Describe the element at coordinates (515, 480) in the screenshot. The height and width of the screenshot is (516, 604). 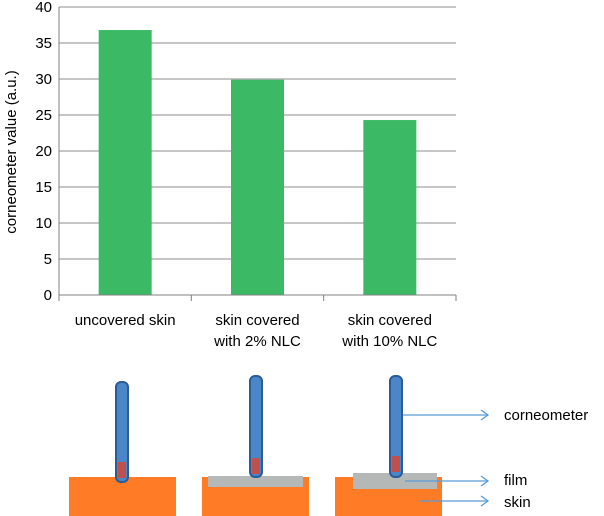
I see `label-film: film` at that location.